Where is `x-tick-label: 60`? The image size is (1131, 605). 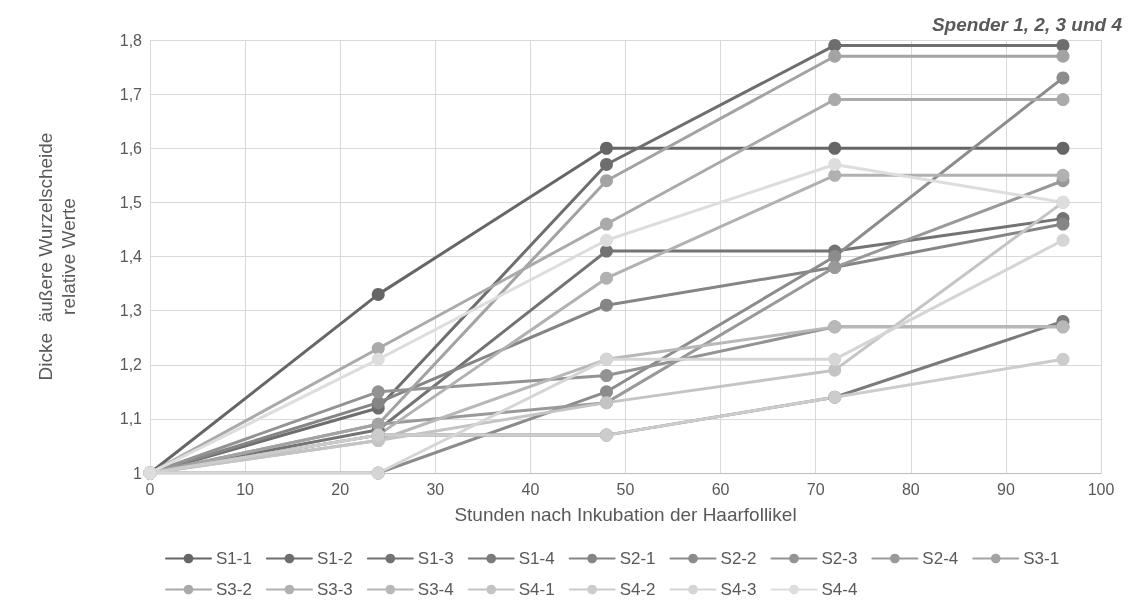 x-tick-label: 60 is located at coordinates (720, 489).